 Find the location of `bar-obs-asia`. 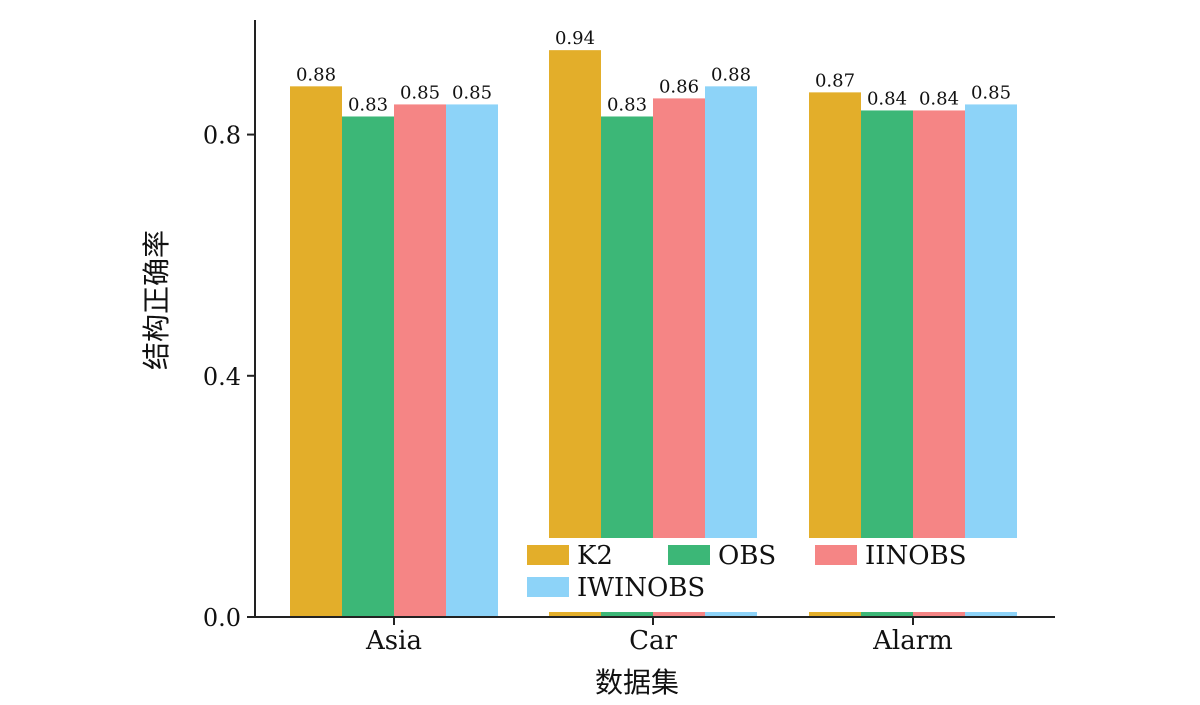

bar-obs-asia is located at coordinates (368, 366).